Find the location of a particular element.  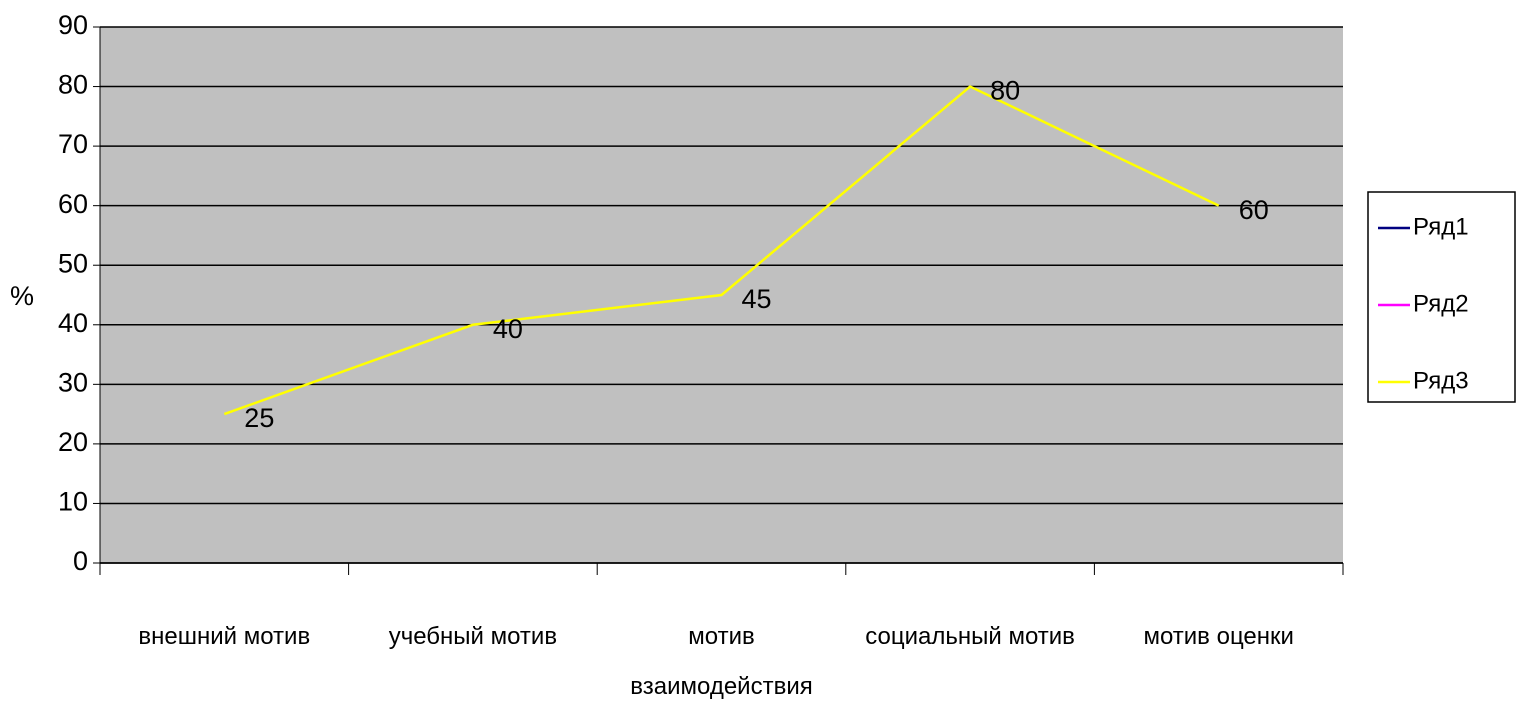

y-tick-label: 20 is located at coordinates (73, 442).